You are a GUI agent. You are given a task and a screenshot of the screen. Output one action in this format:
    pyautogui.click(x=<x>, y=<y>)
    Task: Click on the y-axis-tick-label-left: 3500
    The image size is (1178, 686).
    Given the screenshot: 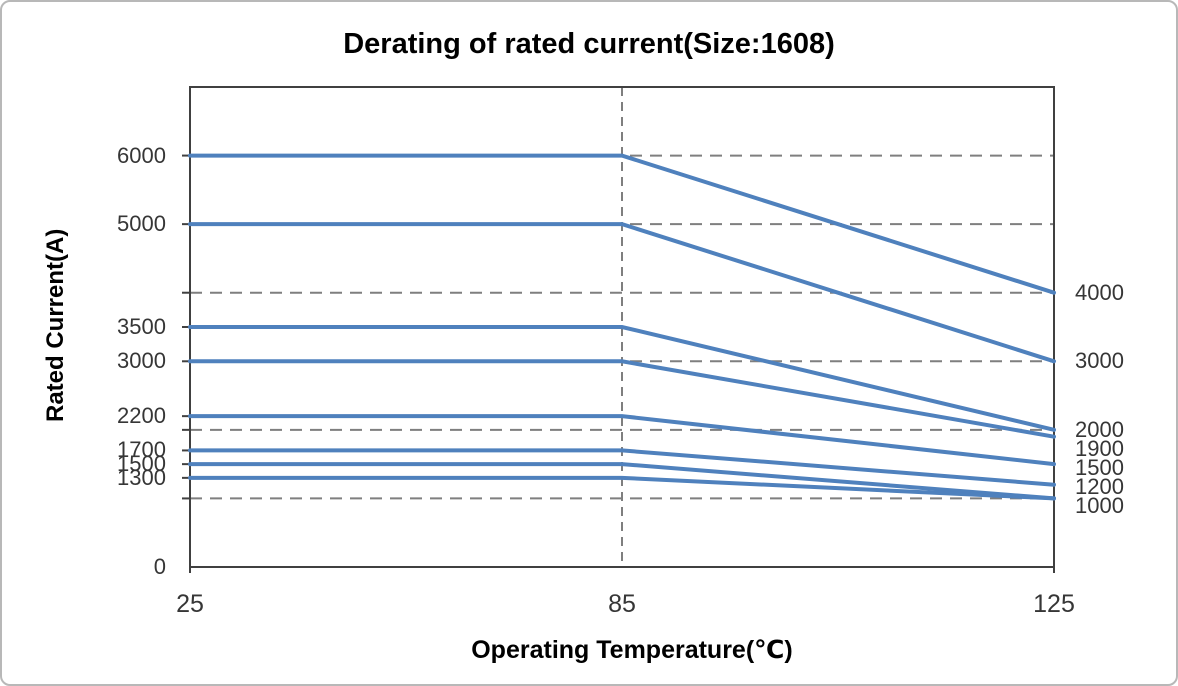 What is the action you would take?
    pyautogui.click(x=141, y=326)
    